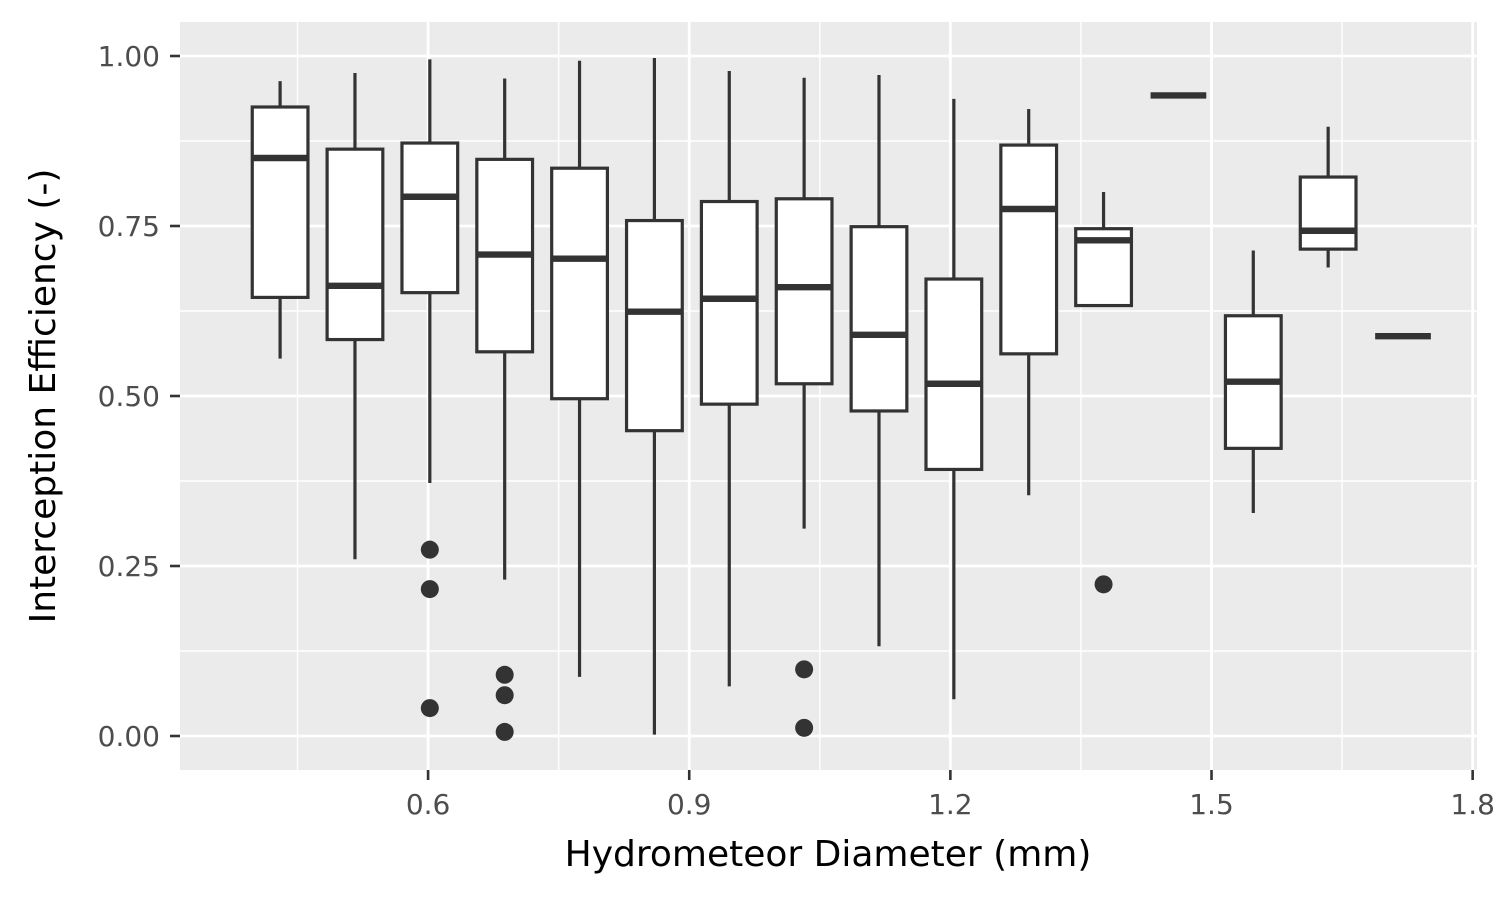  Describe the element at coordinates (1472, 804) in the screenshot. I see `x-tick-label: 1.8` at that location.